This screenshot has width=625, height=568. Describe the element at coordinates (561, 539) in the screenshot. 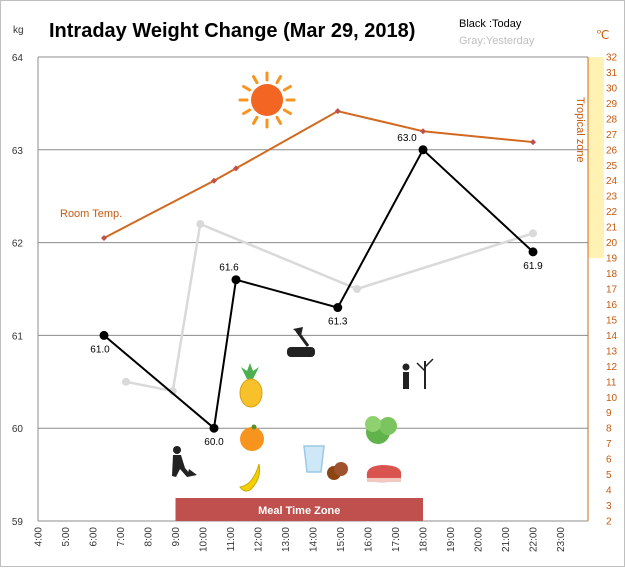

I see `x-tick-label: 23:00` at that location.